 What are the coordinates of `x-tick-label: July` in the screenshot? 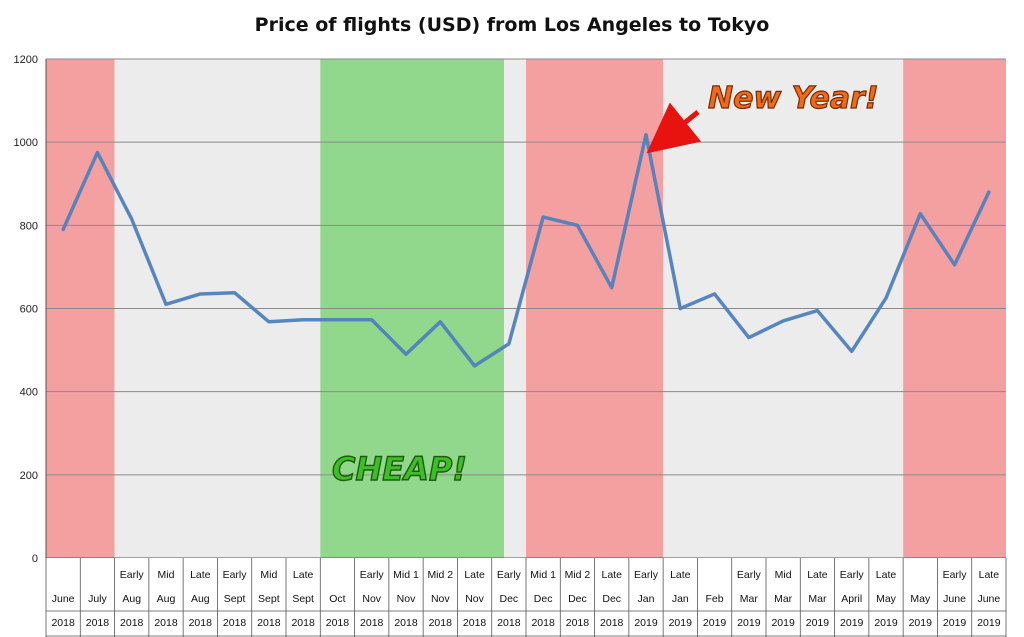 It's located at (97, 599).